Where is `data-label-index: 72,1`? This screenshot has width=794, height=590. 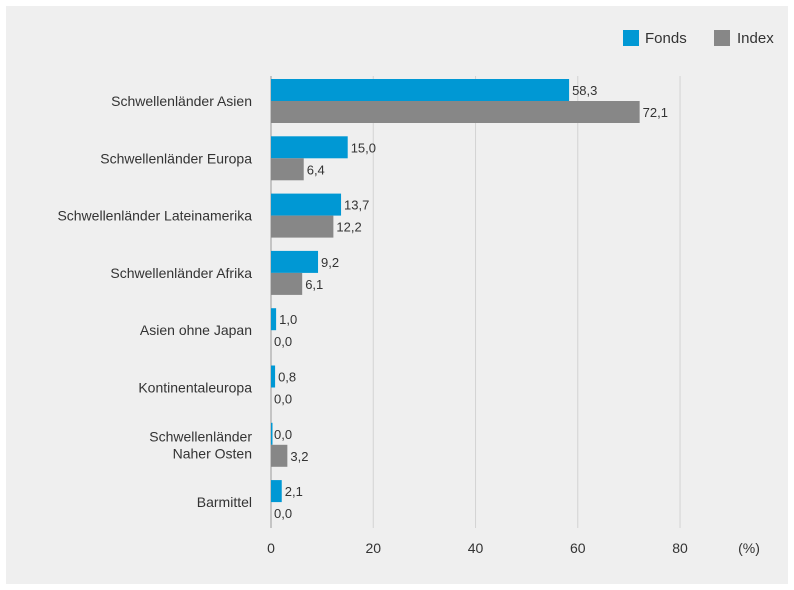
data-label-index: 72,1 is located at coordinates (655, 112).